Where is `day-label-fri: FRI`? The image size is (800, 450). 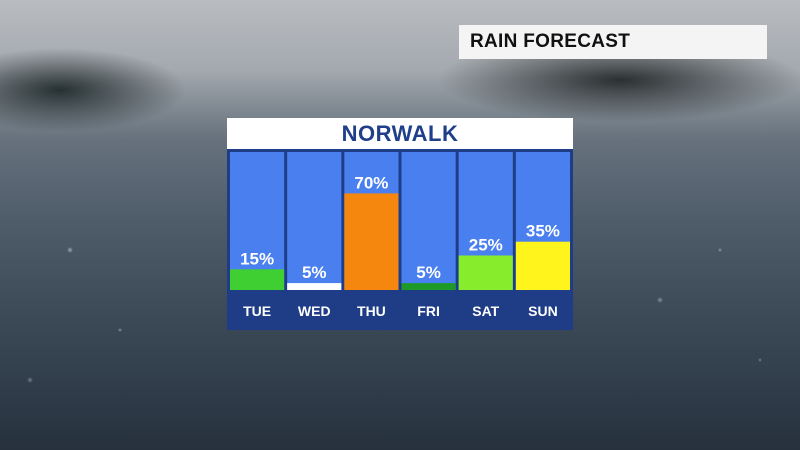
day-label-fri: FRI is located at coordinates (428, 311).